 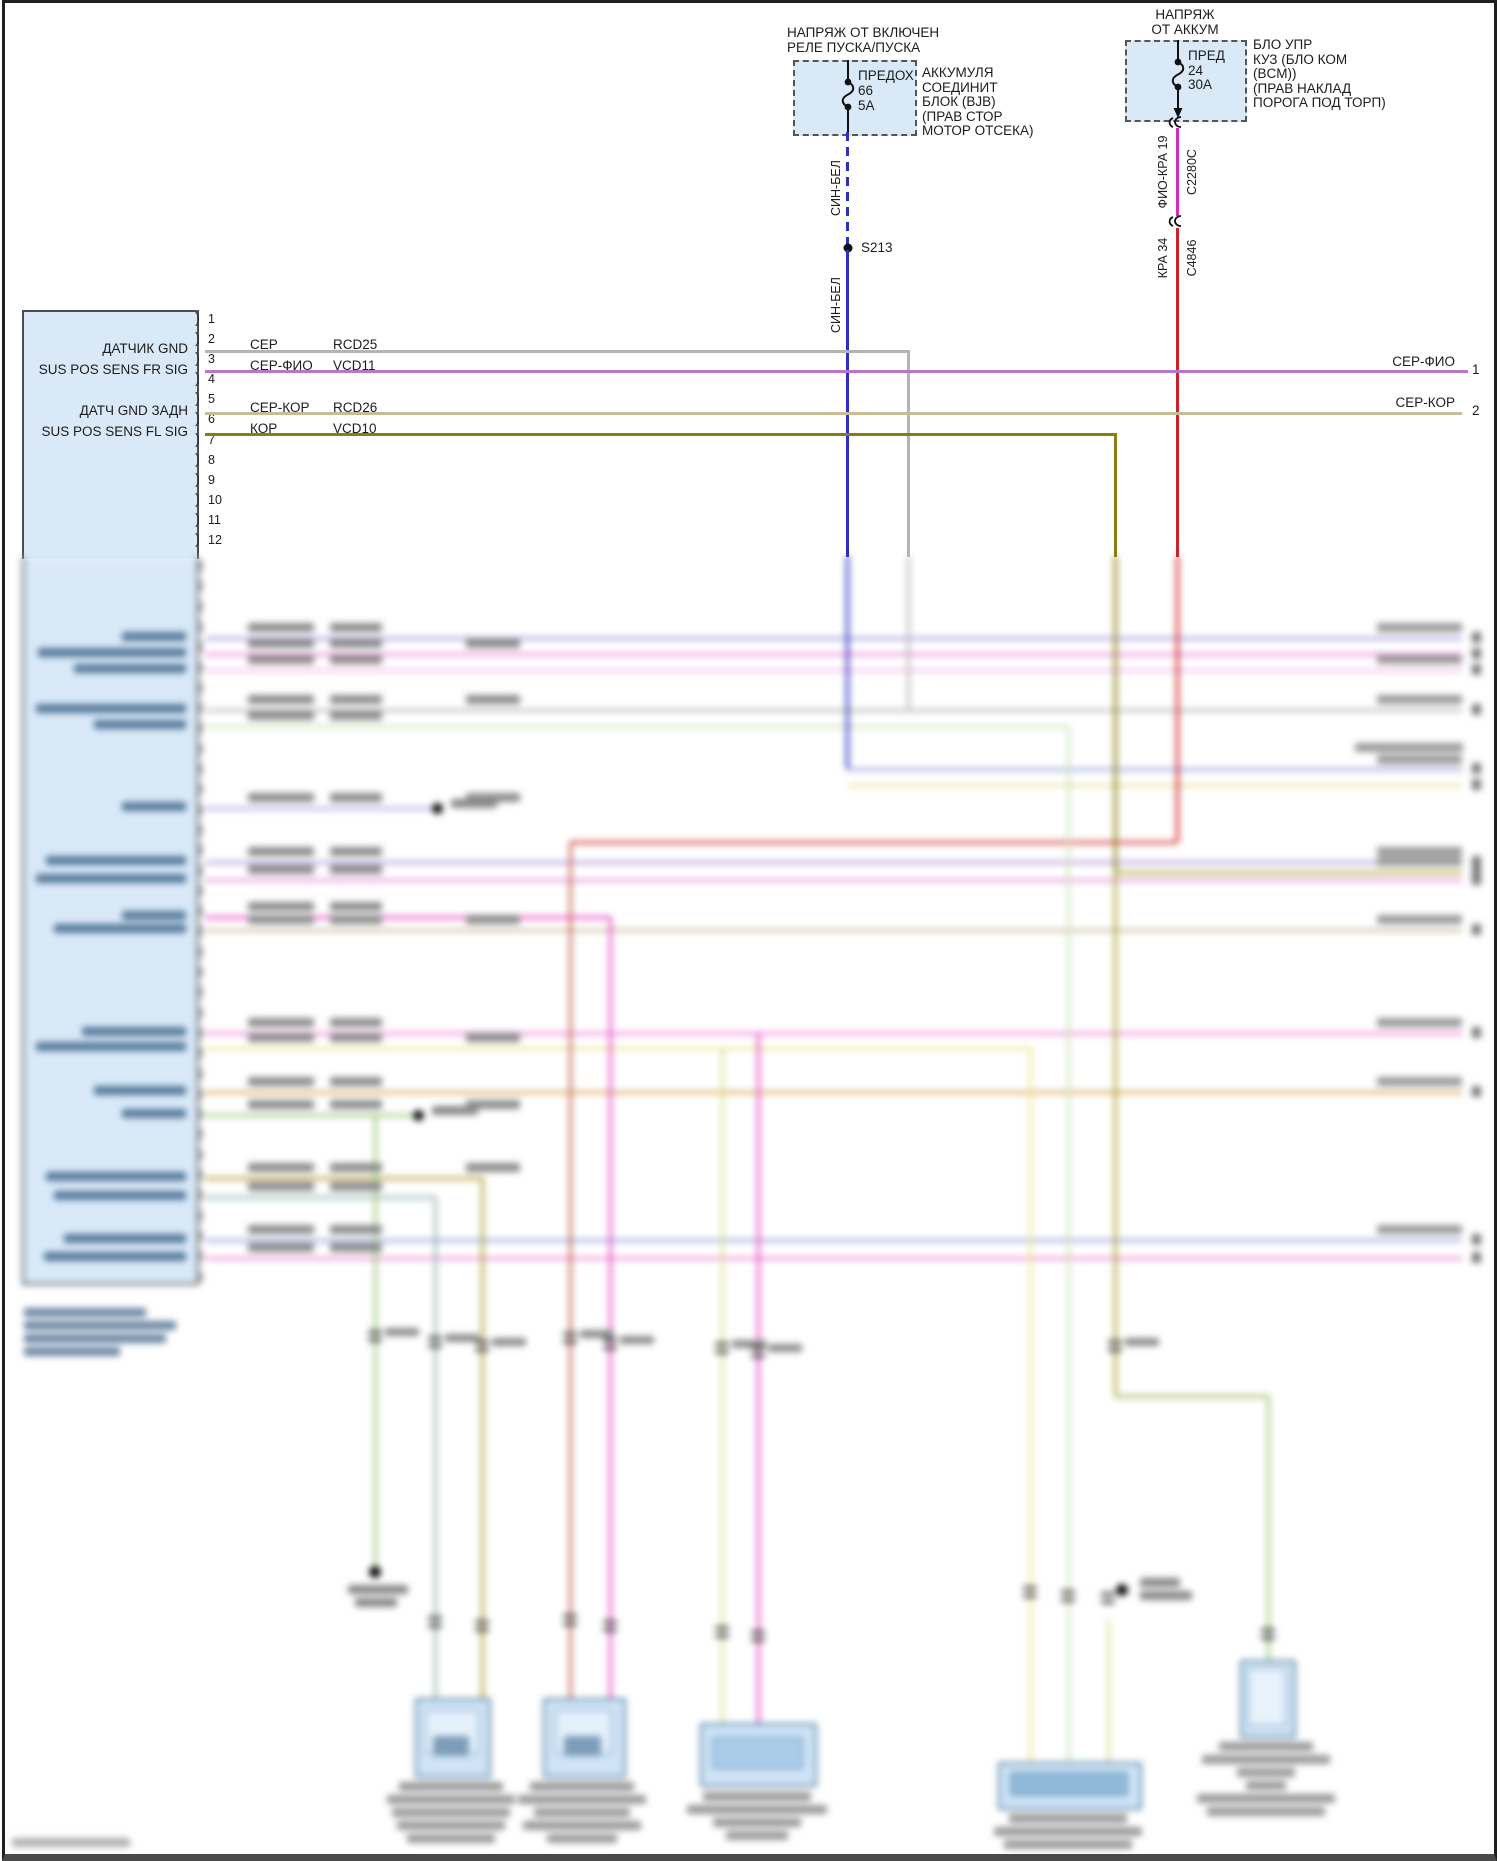 I want to click on battery-feed-title: НАПРЯЖ ОТ АККУМ, so click(x=1185, y=22).